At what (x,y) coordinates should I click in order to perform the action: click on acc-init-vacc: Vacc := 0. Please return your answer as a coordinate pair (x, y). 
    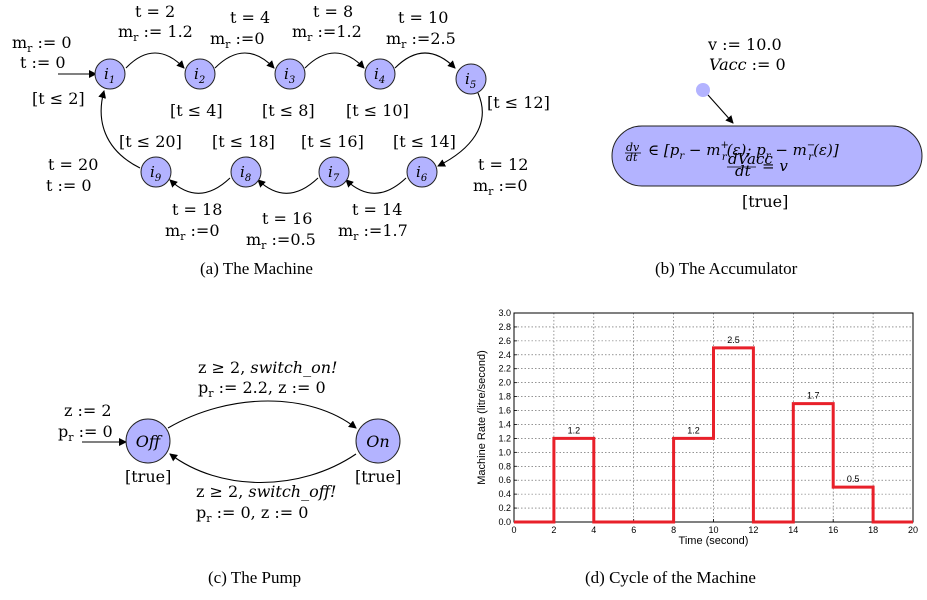
    Looking at the image, I should click on (747, 64).